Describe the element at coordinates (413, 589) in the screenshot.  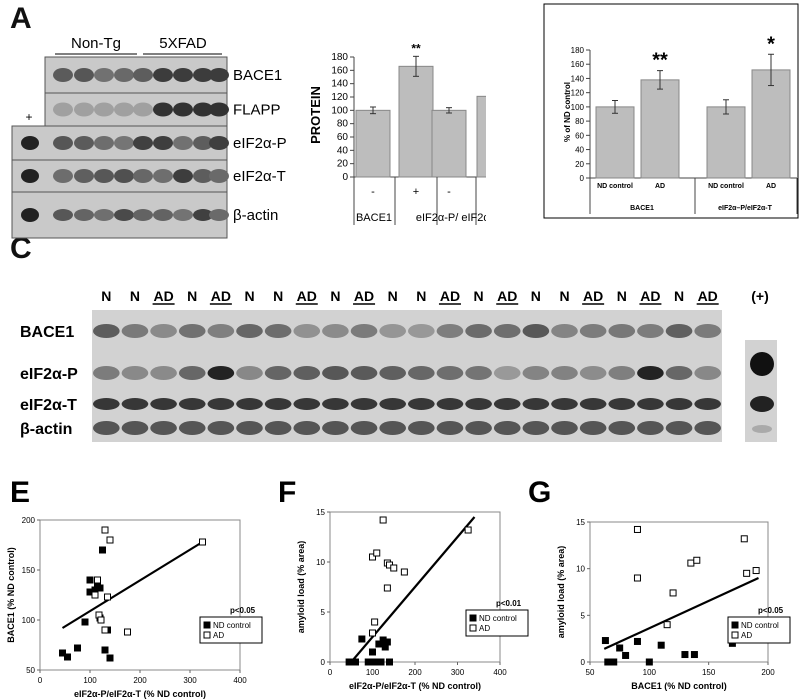
I see `regression-line` at that location.